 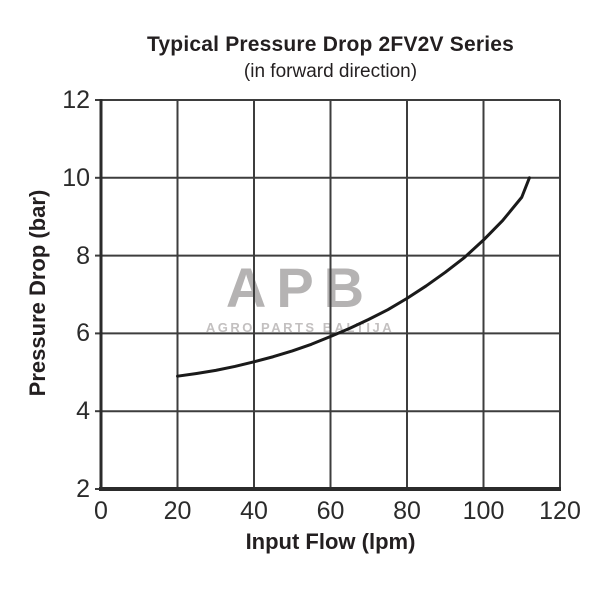 What do you see at coordinates (330, 44) in the screenshot?
I see `chart-title: Typical Pressure Drop 2FV2V Series` at bounding box center [330, 44].